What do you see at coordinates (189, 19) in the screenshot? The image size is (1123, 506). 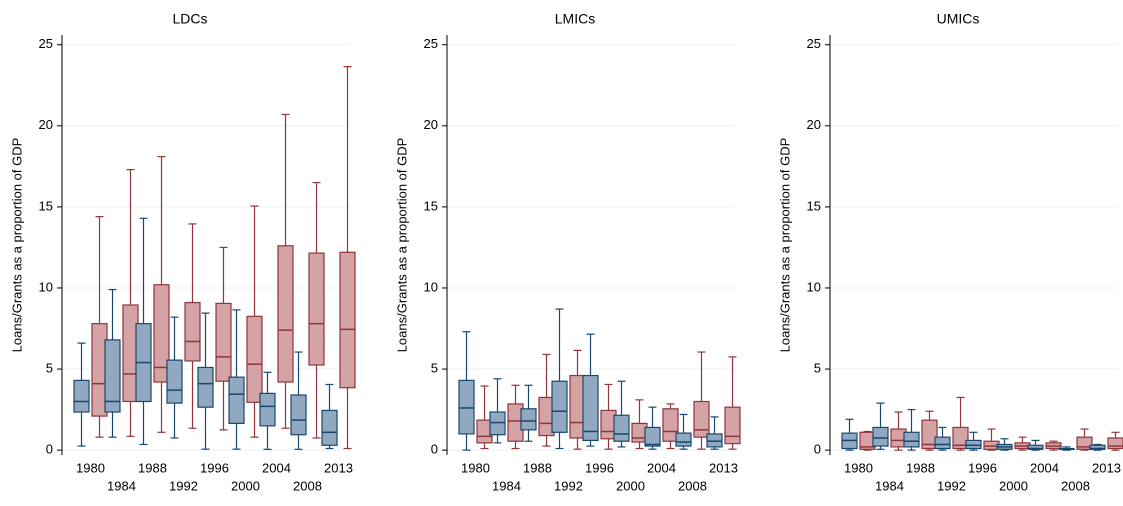 I see `panel-title: LDCs` at bounding box center [189, 19].